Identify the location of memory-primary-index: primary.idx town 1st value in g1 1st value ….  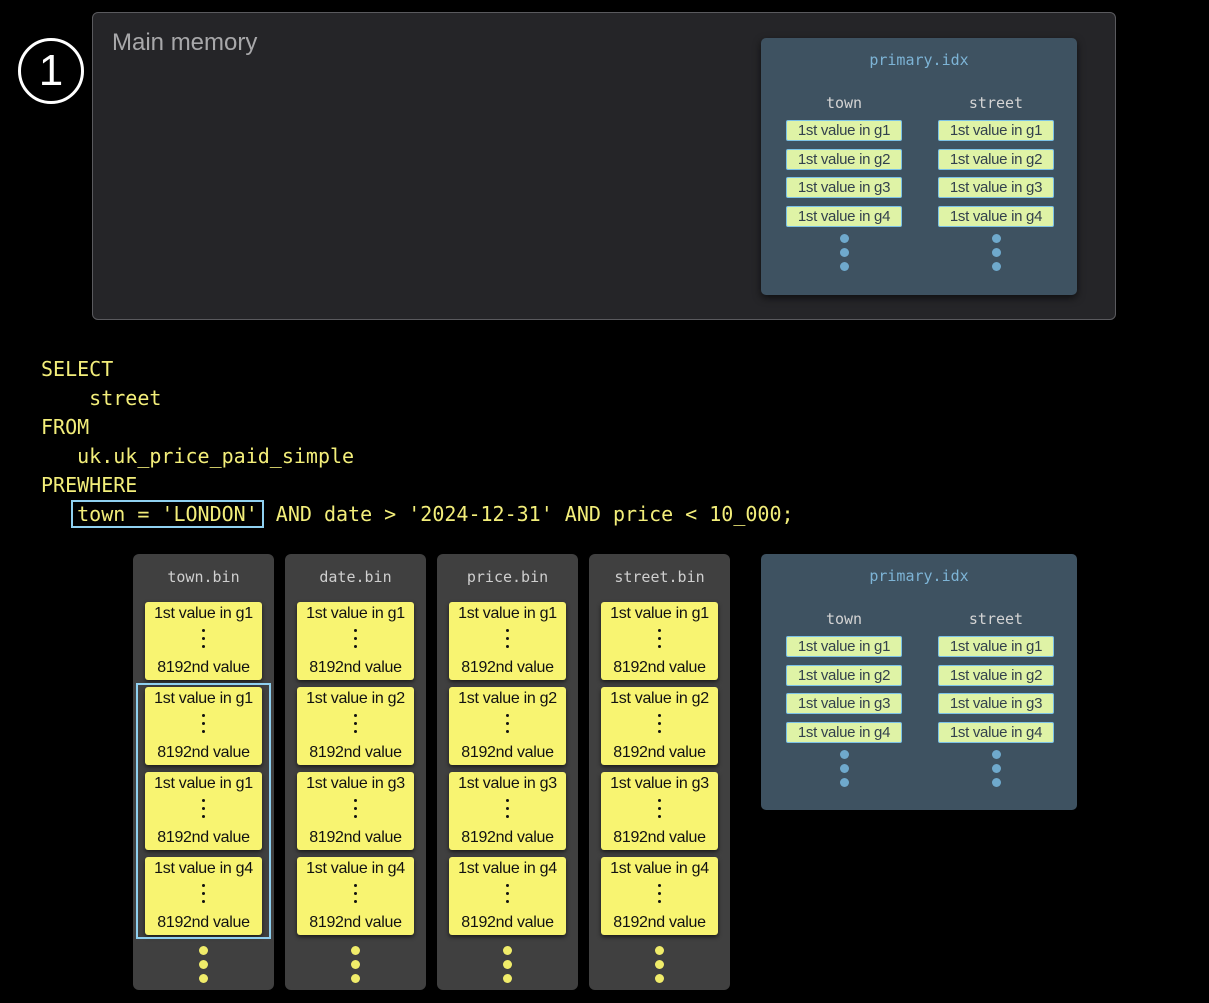
(919, 166).